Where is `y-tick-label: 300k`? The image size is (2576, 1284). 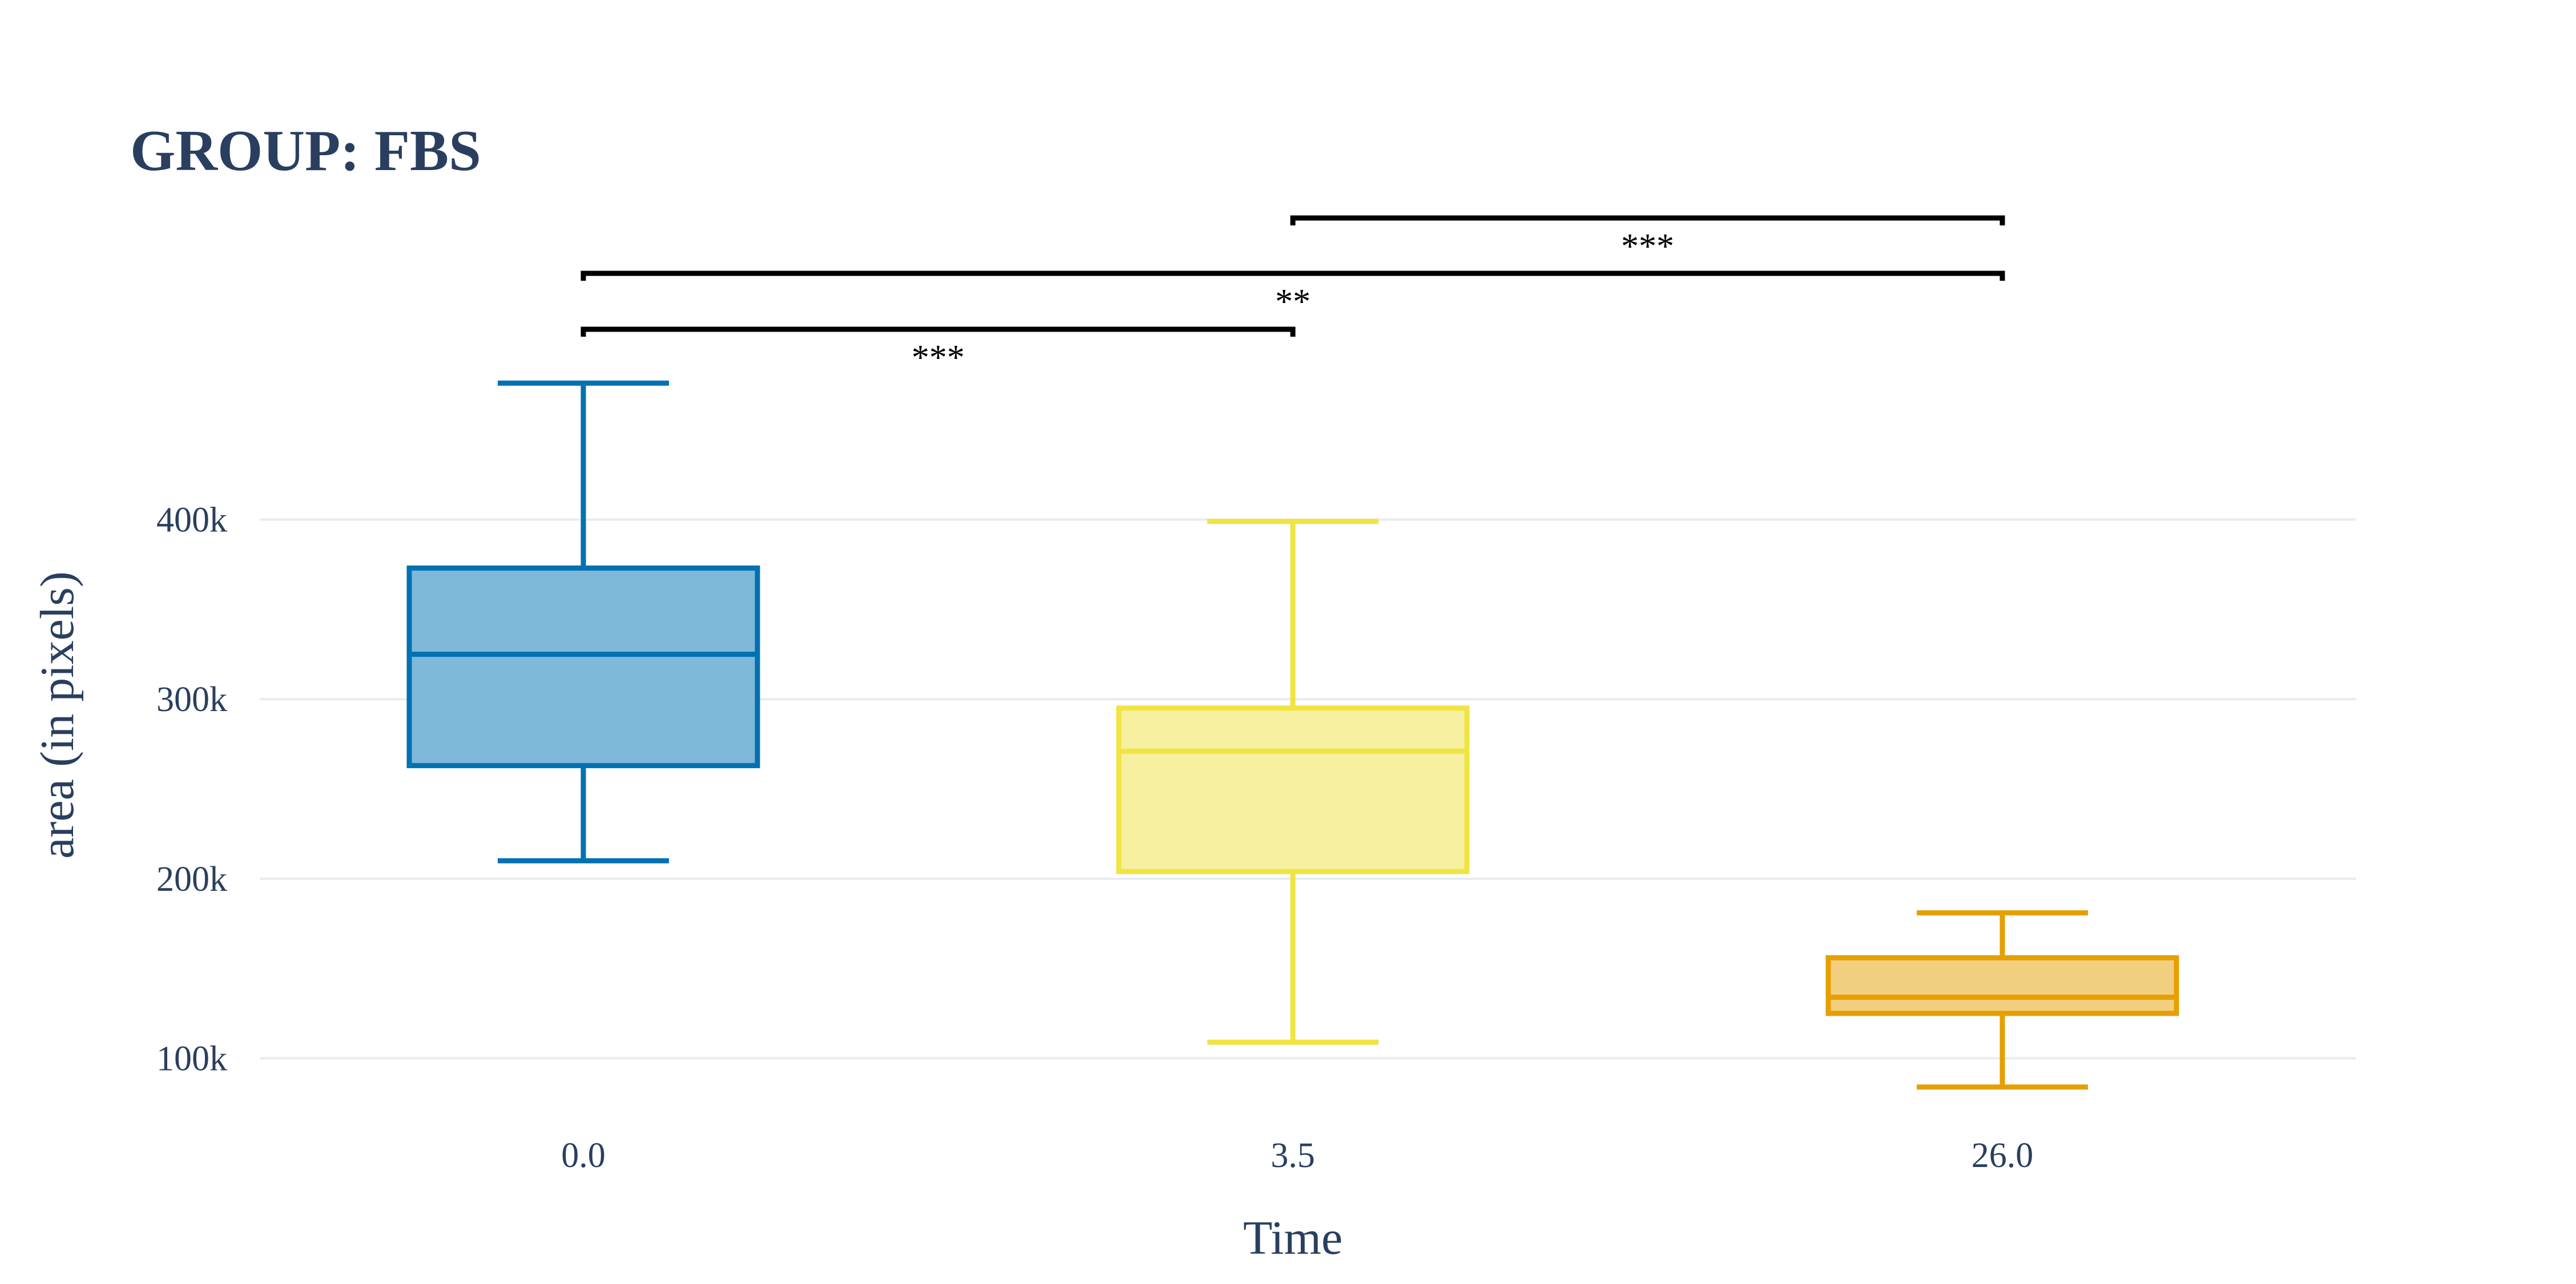
y-tick-label: 300k is located at coordinates (192, 699).